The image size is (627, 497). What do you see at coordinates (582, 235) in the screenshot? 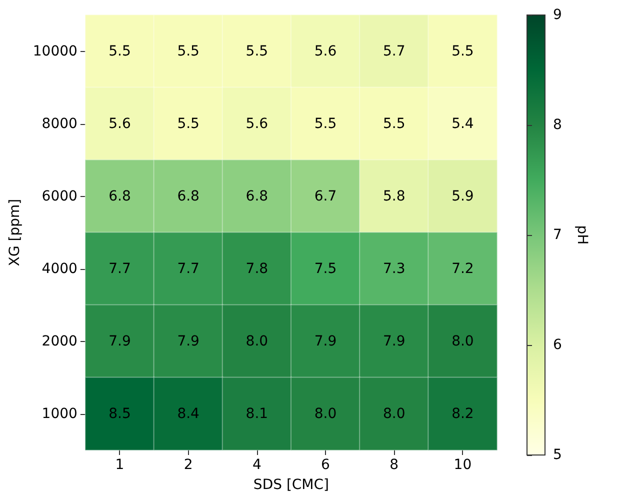
I see `color-bar-title: pH` at bounding box center [582, 235].